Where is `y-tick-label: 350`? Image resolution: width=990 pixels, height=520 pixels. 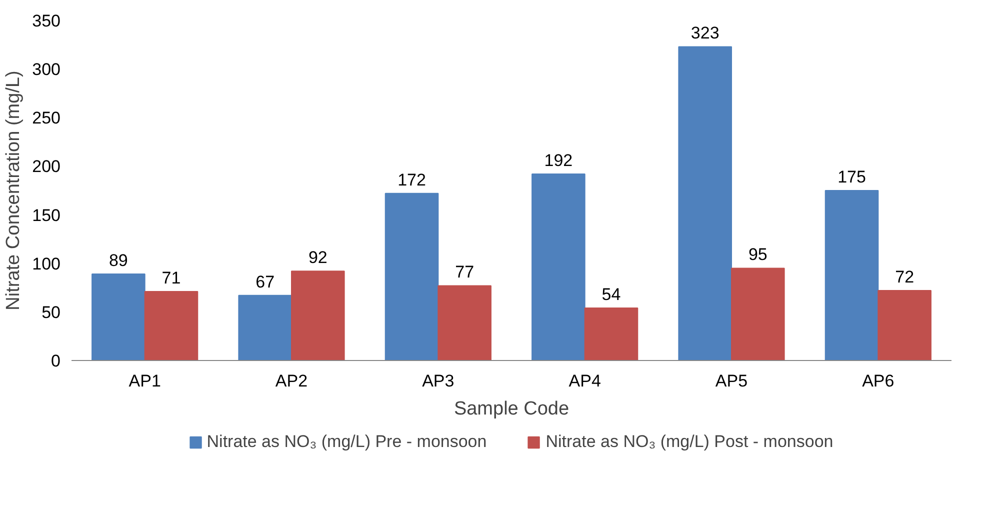
y-tick-label: 350 is located at coordinates (46, 21).